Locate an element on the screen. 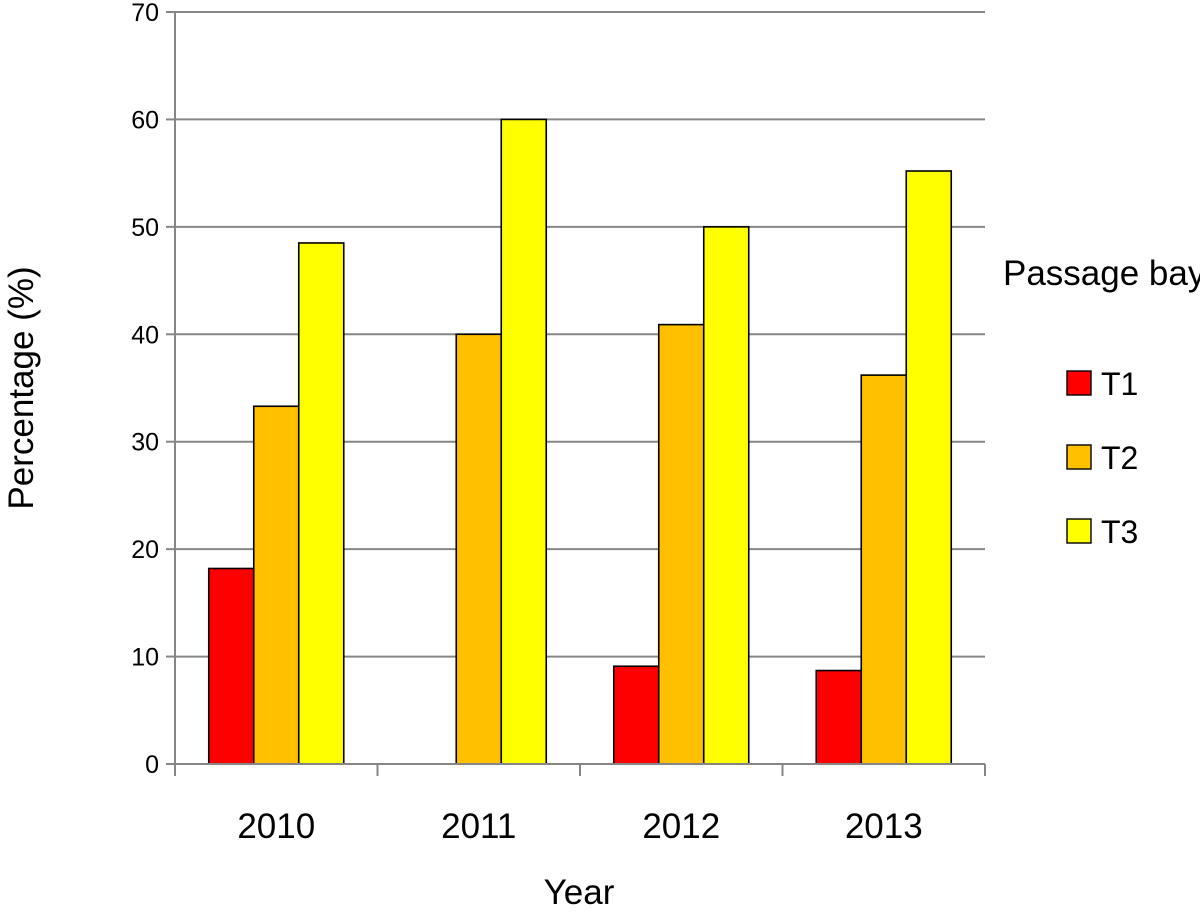  legend-items: T1 T2 T3 is located at coordinates (1102, 458).